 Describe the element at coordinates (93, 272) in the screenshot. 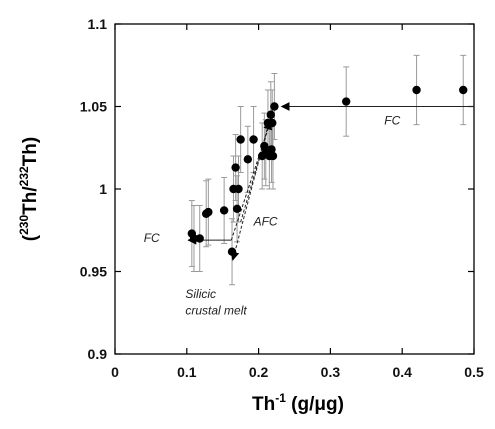

I see `y-tick-label: 0.95` at that location.